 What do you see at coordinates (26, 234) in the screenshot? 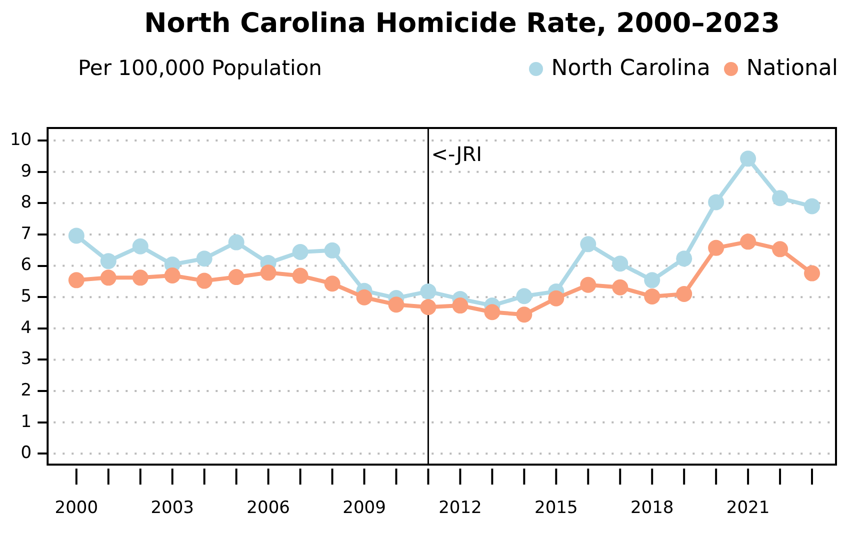
I see `y-tick-label: 7` at bounding box center [26, 234].